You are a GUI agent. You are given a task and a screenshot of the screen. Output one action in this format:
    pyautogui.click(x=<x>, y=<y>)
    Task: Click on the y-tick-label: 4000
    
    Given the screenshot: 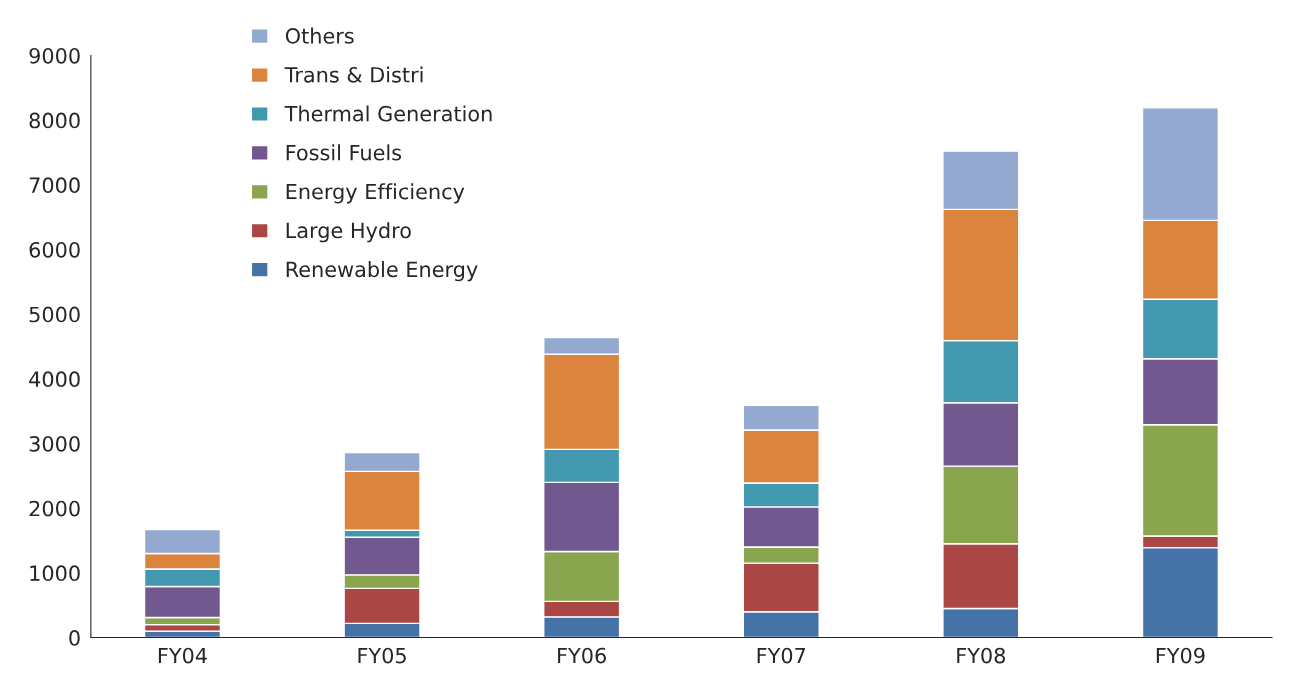 What is the action you would take?
    pyautogui.click(x=54, y=379)
    